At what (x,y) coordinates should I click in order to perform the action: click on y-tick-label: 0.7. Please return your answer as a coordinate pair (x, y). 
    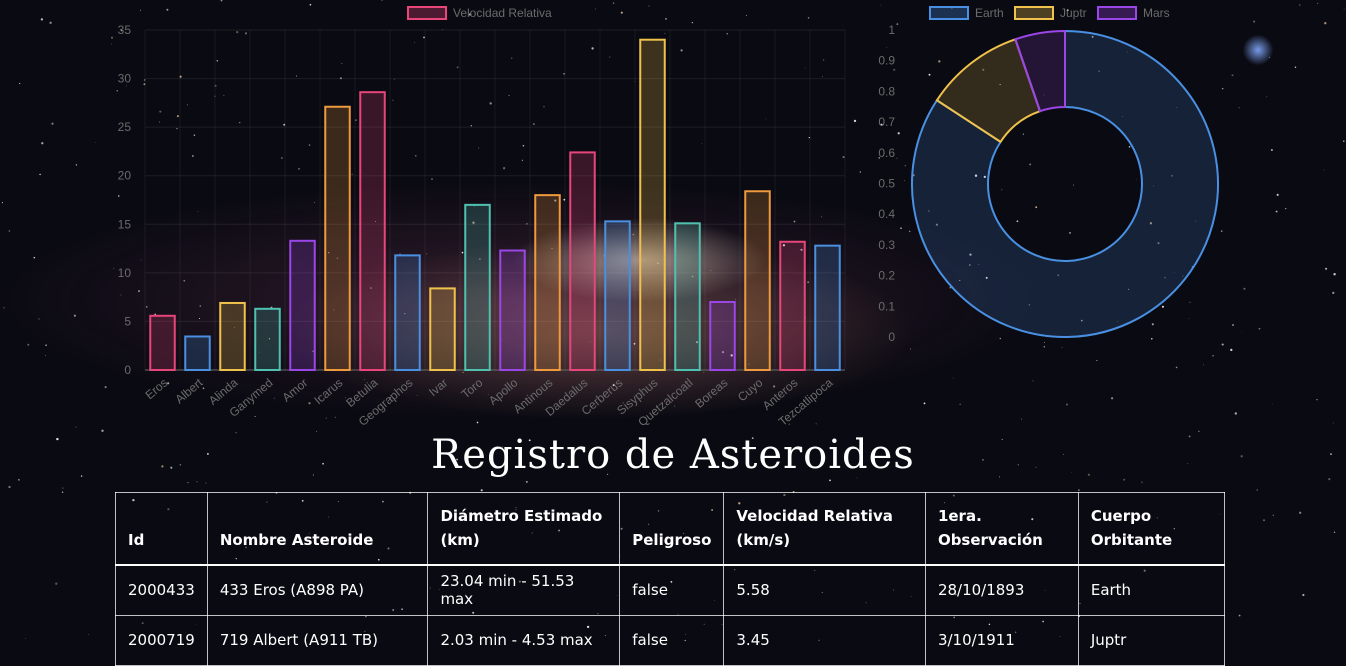
    Looking at the image, I should click on (886, 122).